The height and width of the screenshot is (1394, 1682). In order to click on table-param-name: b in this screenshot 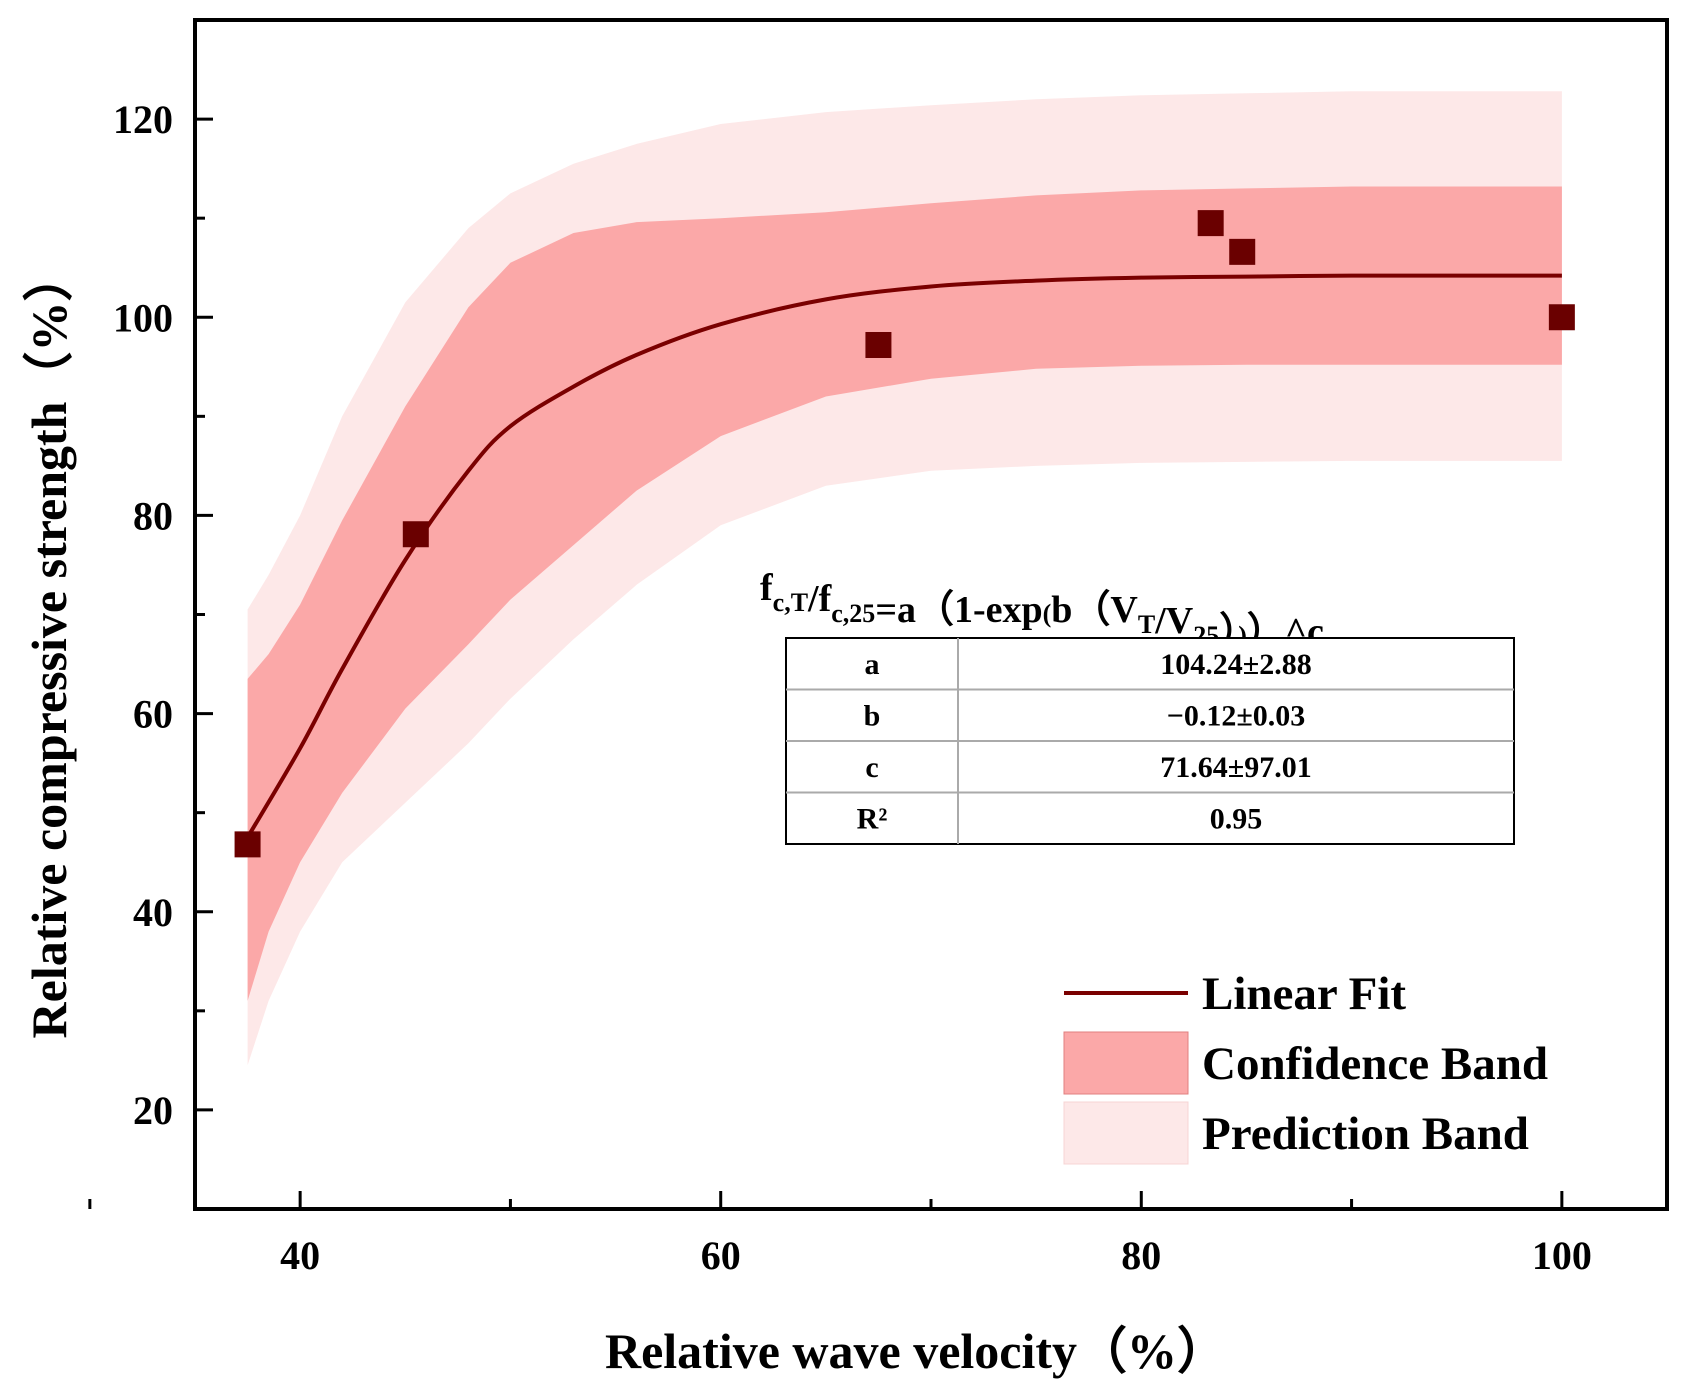, I will do `click(872, 716)`.